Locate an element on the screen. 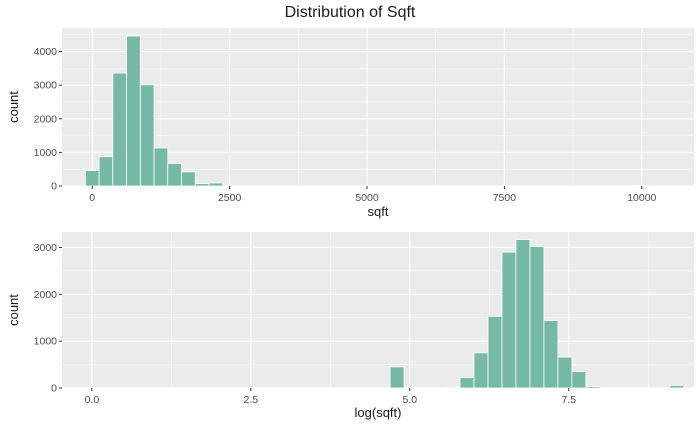 The width and height of the screenshot is (700, 432). x-tick-label: 2.5 is located at coordinates (251, 400).